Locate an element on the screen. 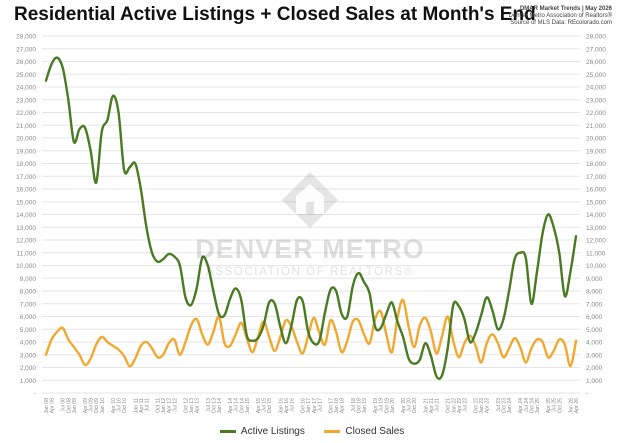  x-tick-label: Oct 21 is located at coordinates (449, 405).